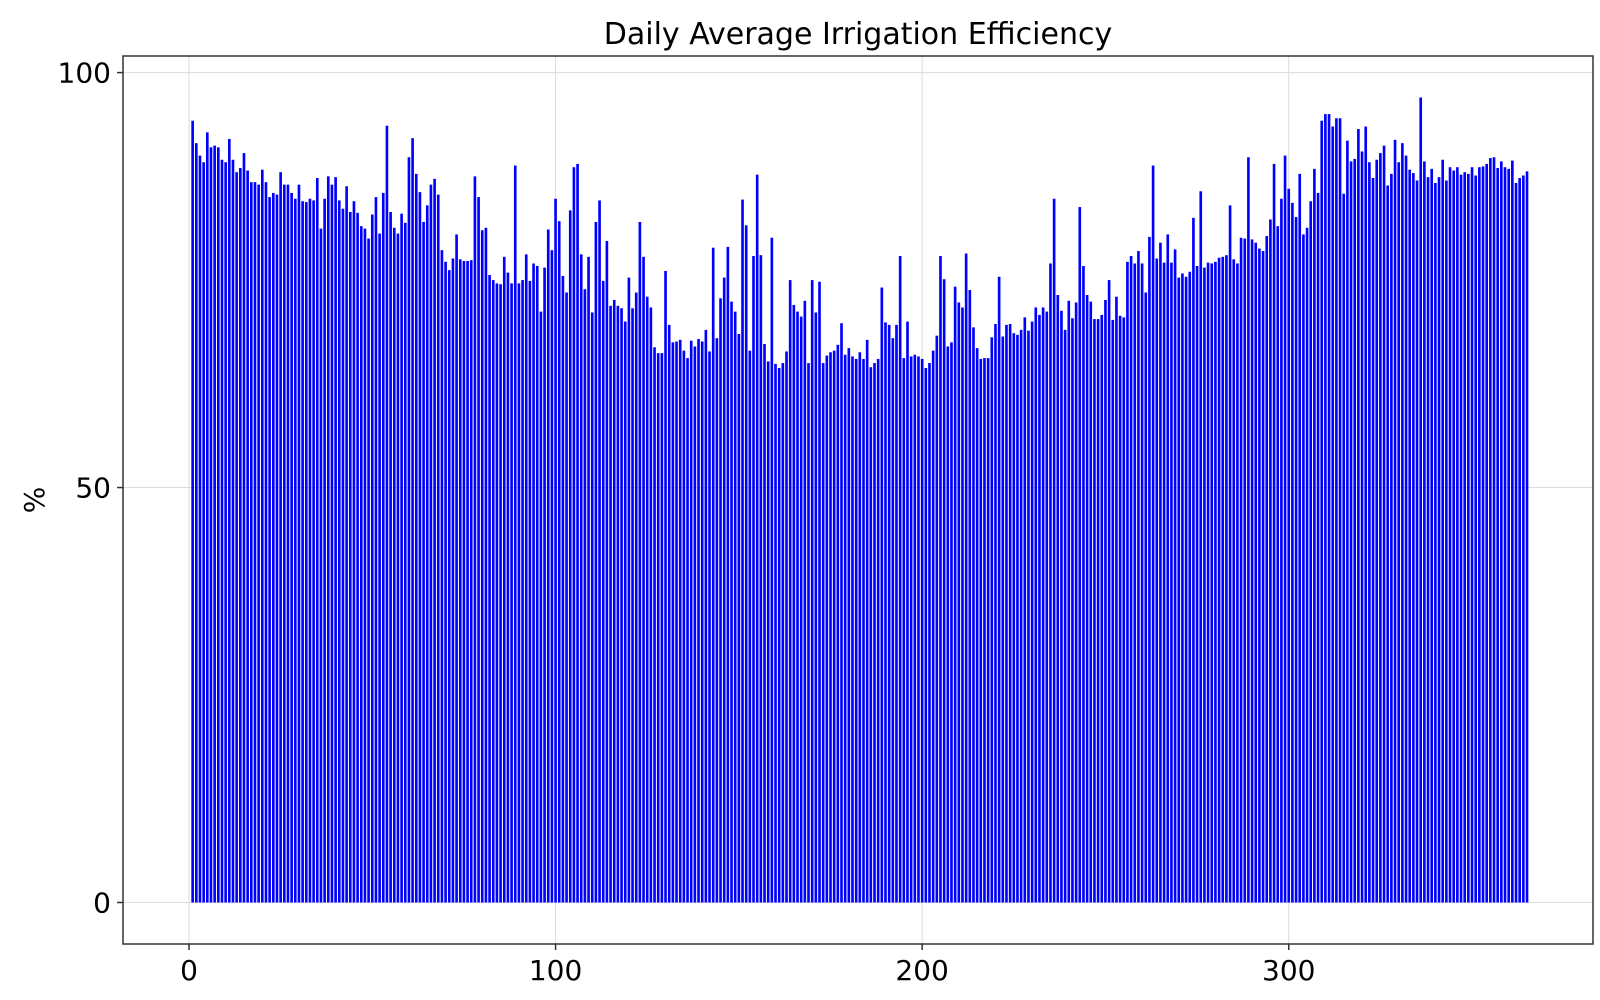  Describe the element at coordinates (84, 73) in the screenshot. I see `y-tick-label: 100` at that location.